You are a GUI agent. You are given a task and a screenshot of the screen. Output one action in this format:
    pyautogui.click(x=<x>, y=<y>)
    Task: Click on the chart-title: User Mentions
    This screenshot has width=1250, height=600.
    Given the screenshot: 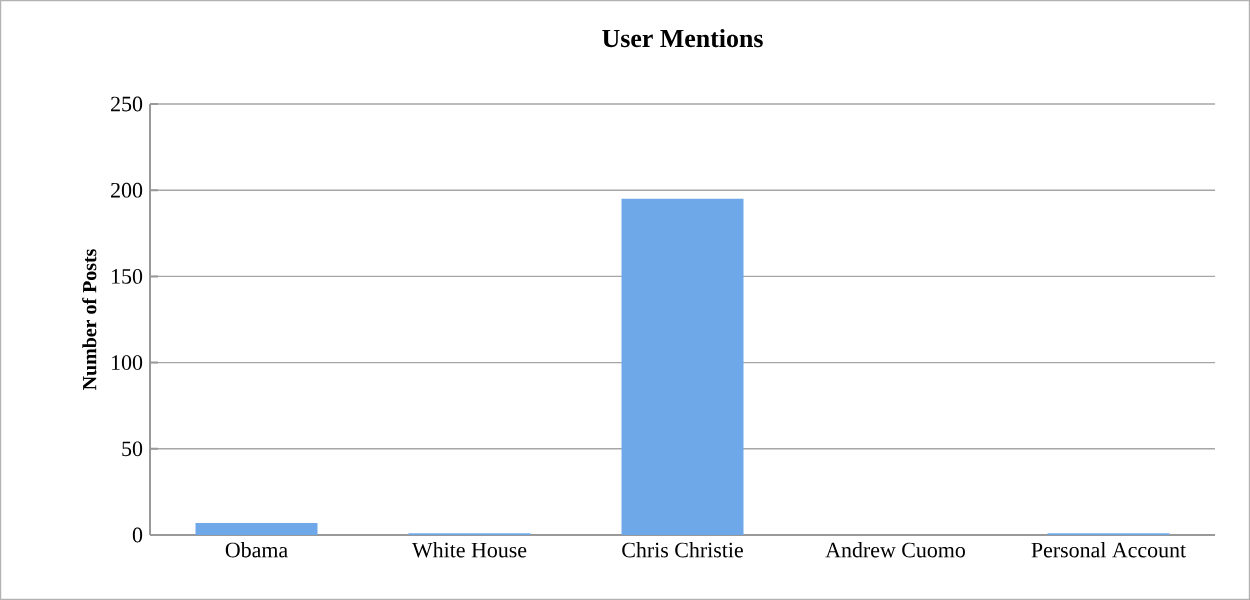 What is the action you would take?
    pyautogui.click(x=682, y=38)
    